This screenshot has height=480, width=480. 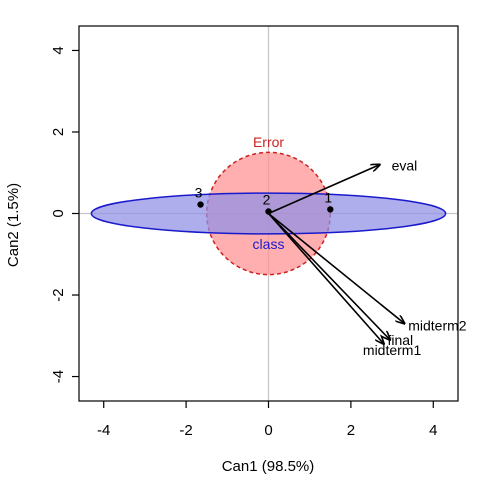 What do you see at coordinates (351, 430) in the screenshot?
I see `x-tick-label: 2` at bounding box center [351, 430].